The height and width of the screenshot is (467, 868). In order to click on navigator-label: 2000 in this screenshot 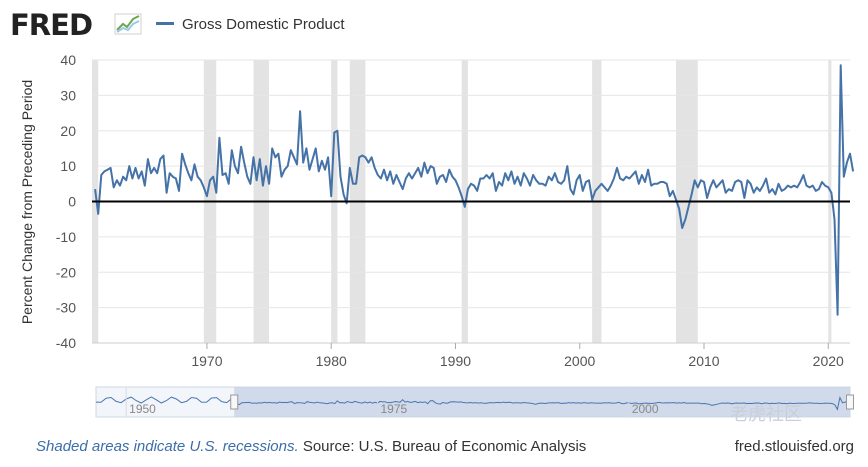, I will do `click(645, 409)`.